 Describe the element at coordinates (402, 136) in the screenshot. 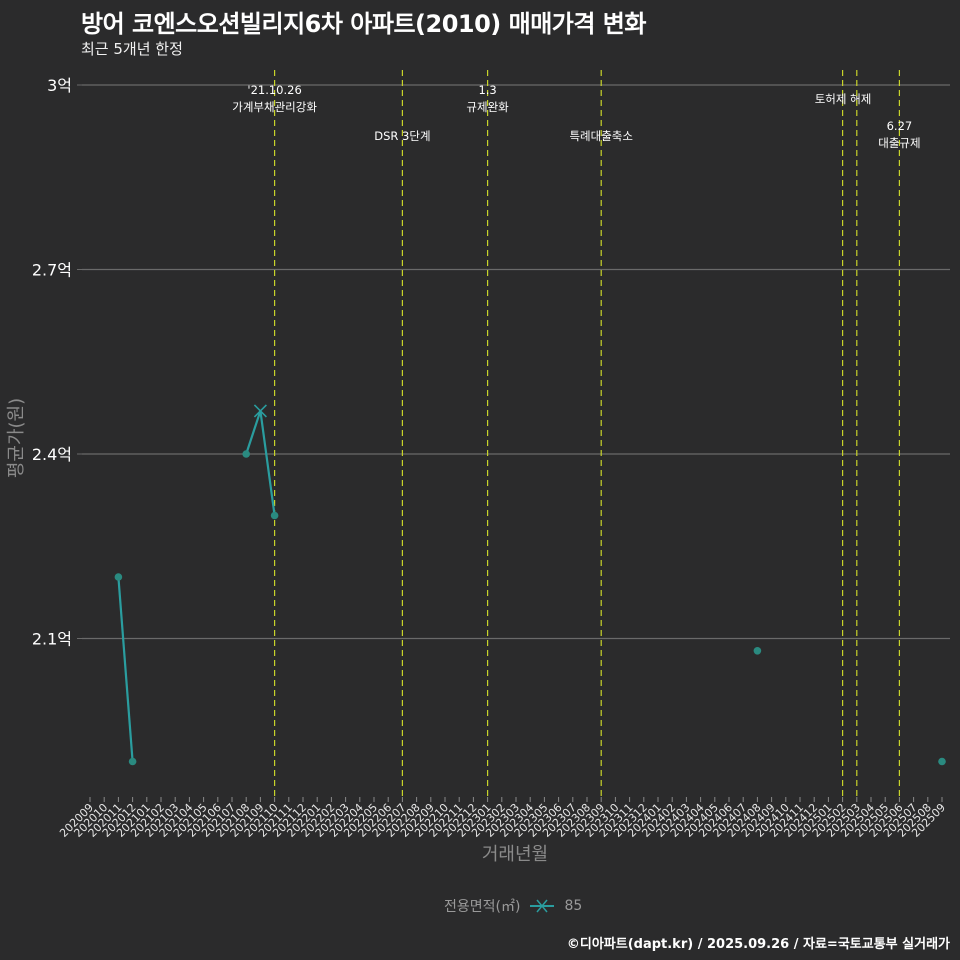

I see `event-annotation: DSR 3단계` at that location.